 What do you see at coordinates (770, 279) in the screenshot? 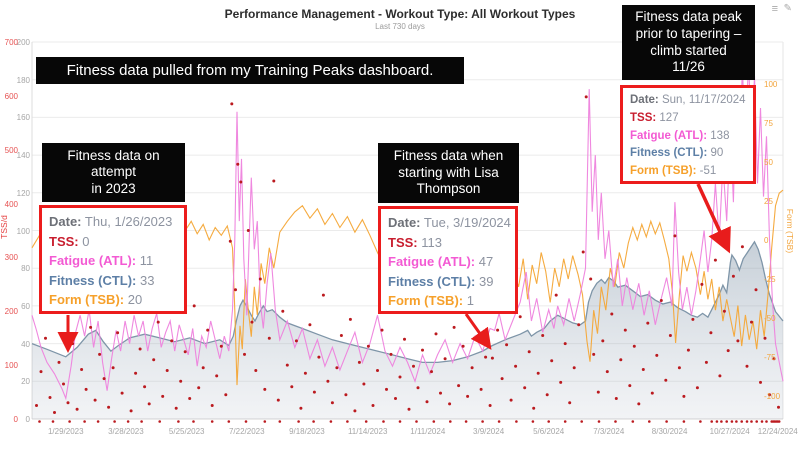
I see `tsb-axis-tick: -25` at bounding box center [770, 279].